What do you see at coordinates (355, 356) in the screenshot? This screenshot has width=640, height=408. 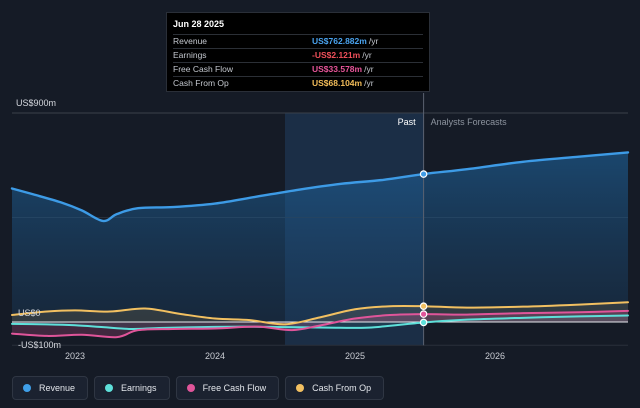 I see `x-tick-label: 2025` at bounding box center [355, 356].